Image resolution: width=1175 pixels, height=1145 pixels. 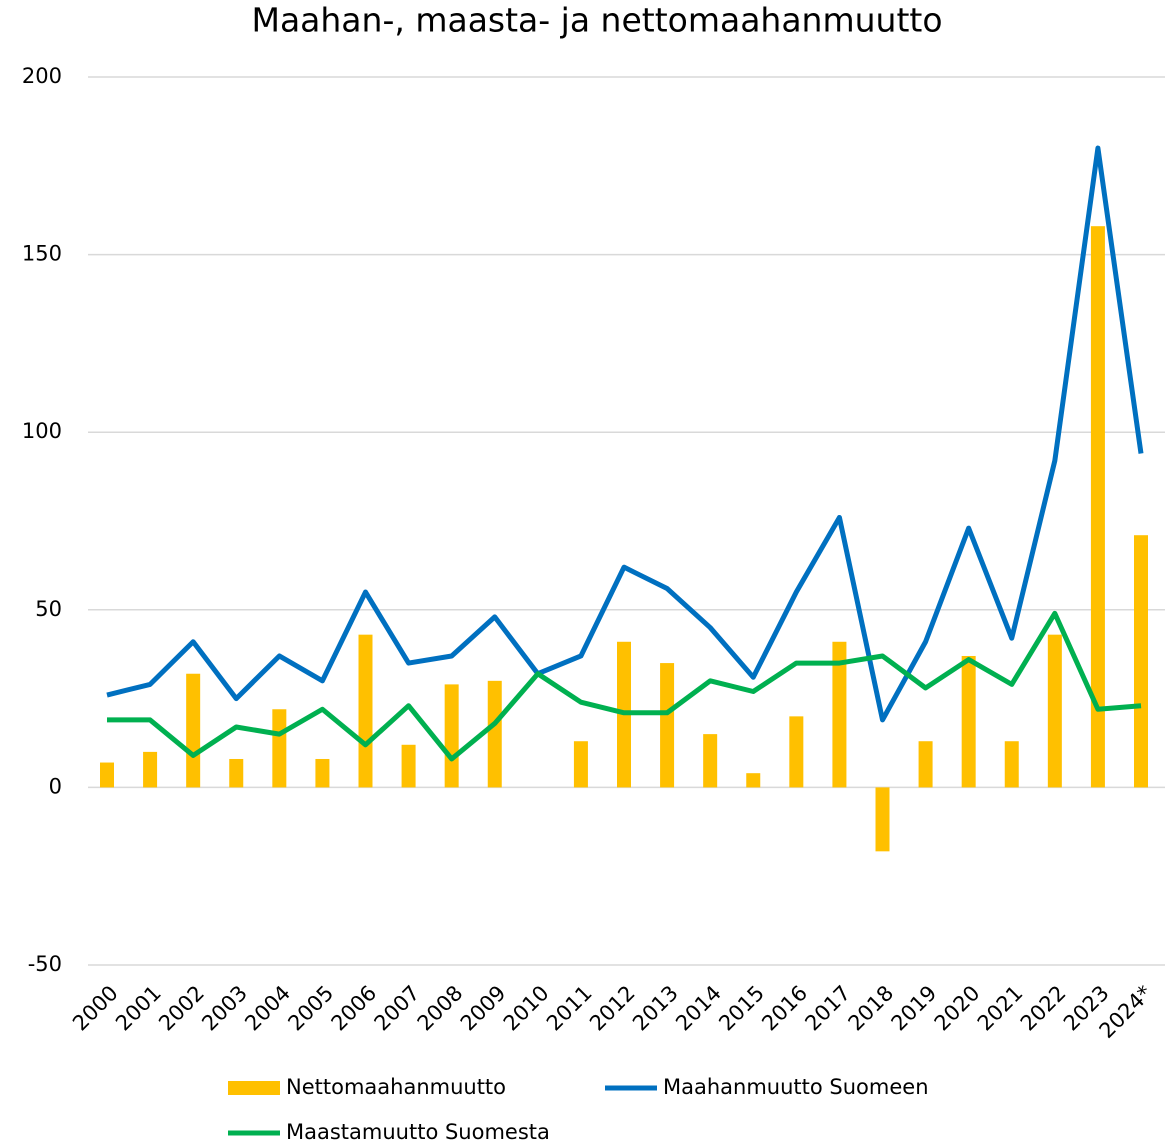 I want to click on y-tick-label: 150, so click(x=42, y=254).